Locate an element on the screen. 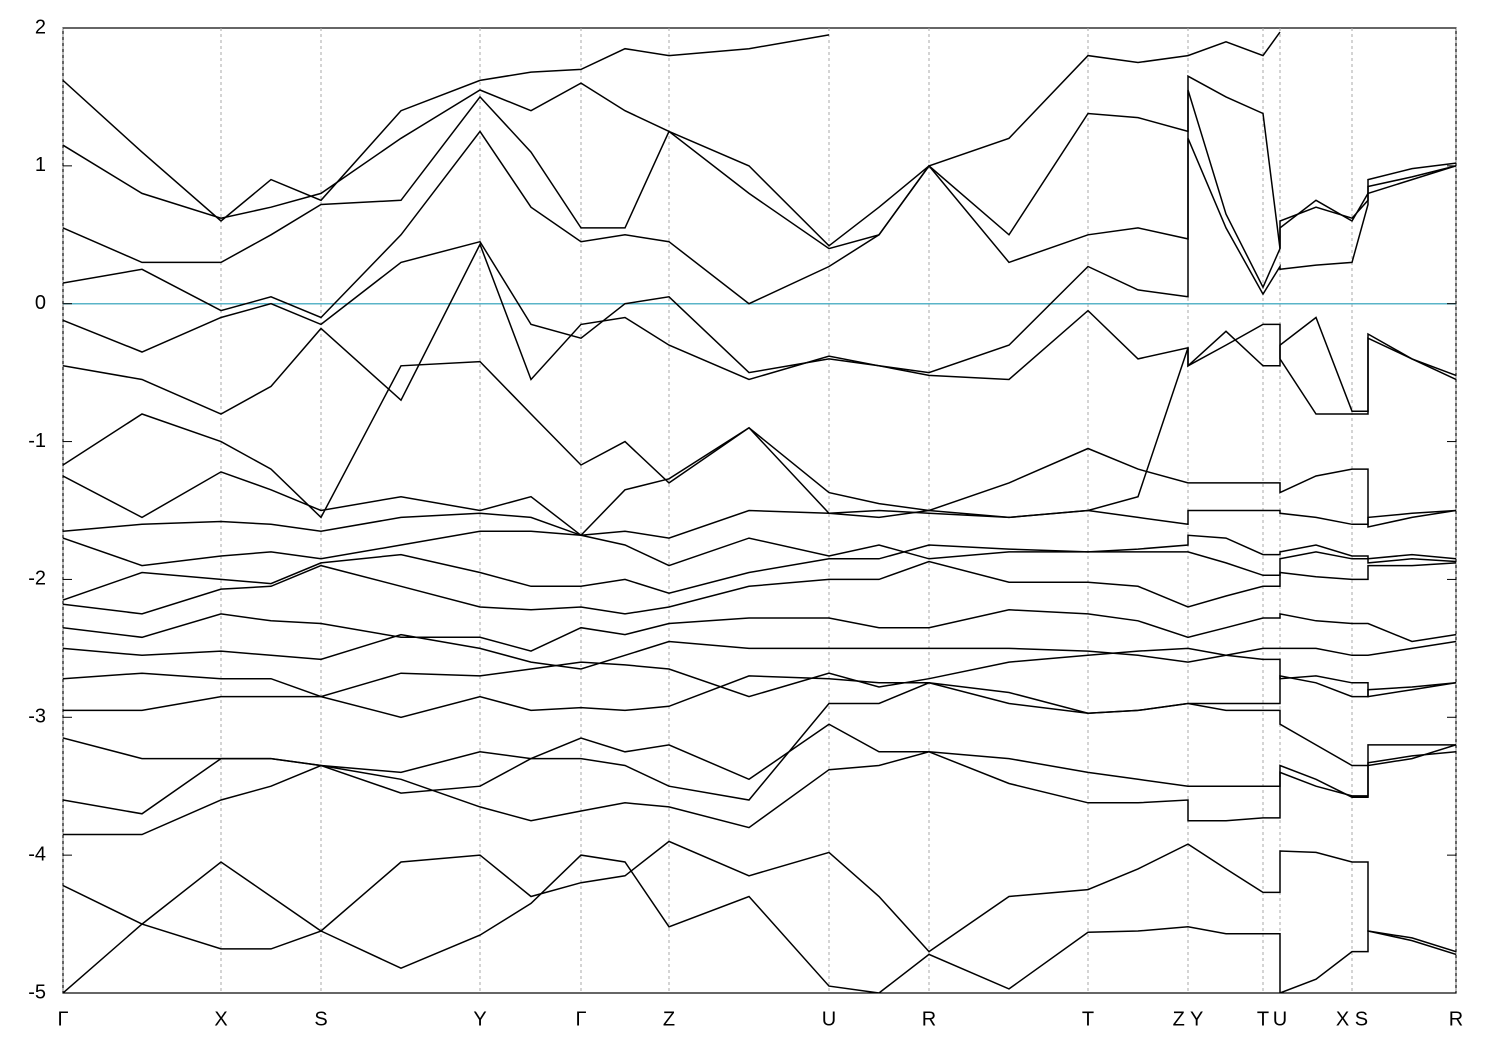  y-tick-label: 1 is located at coordinates (40, 165).